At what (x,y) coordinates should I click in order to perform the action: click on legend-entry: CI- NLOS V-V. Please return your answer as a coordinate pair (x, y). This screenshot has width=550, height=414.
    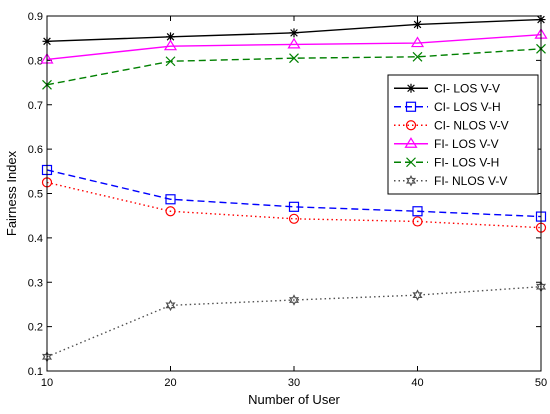
    Looking at the image, I should click on (451, 125).